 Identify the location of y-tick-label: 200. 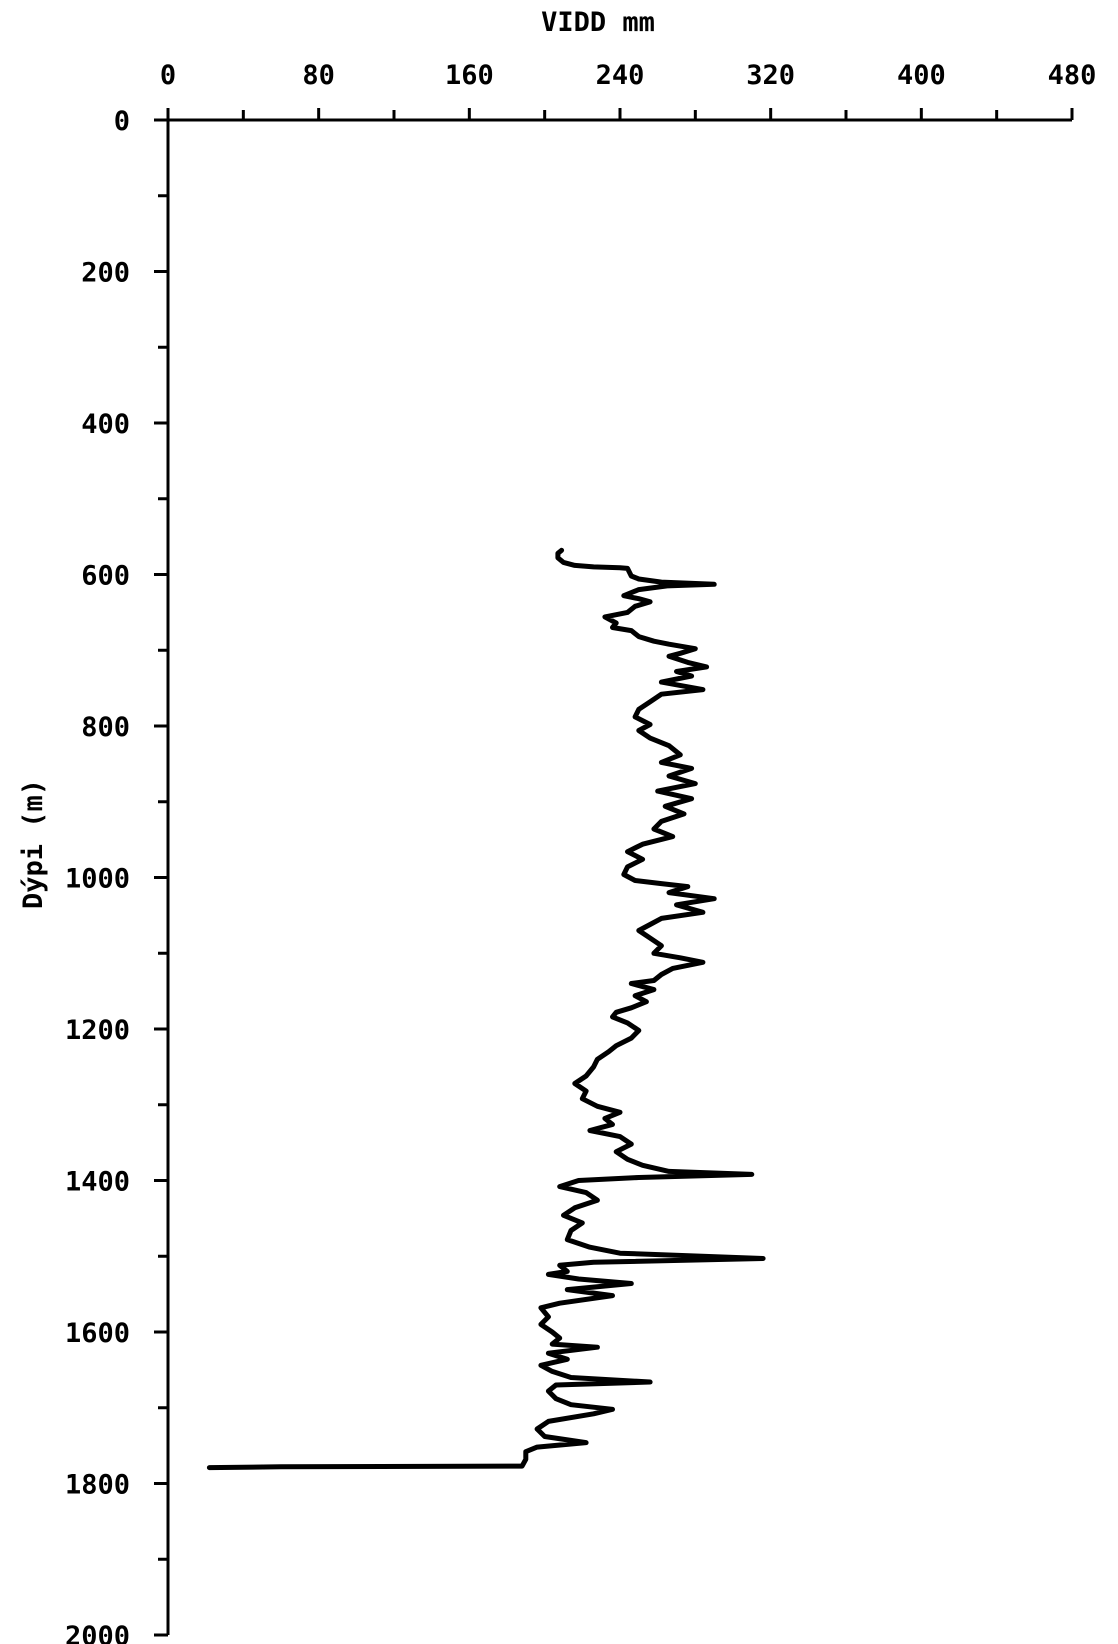
(105, 273).